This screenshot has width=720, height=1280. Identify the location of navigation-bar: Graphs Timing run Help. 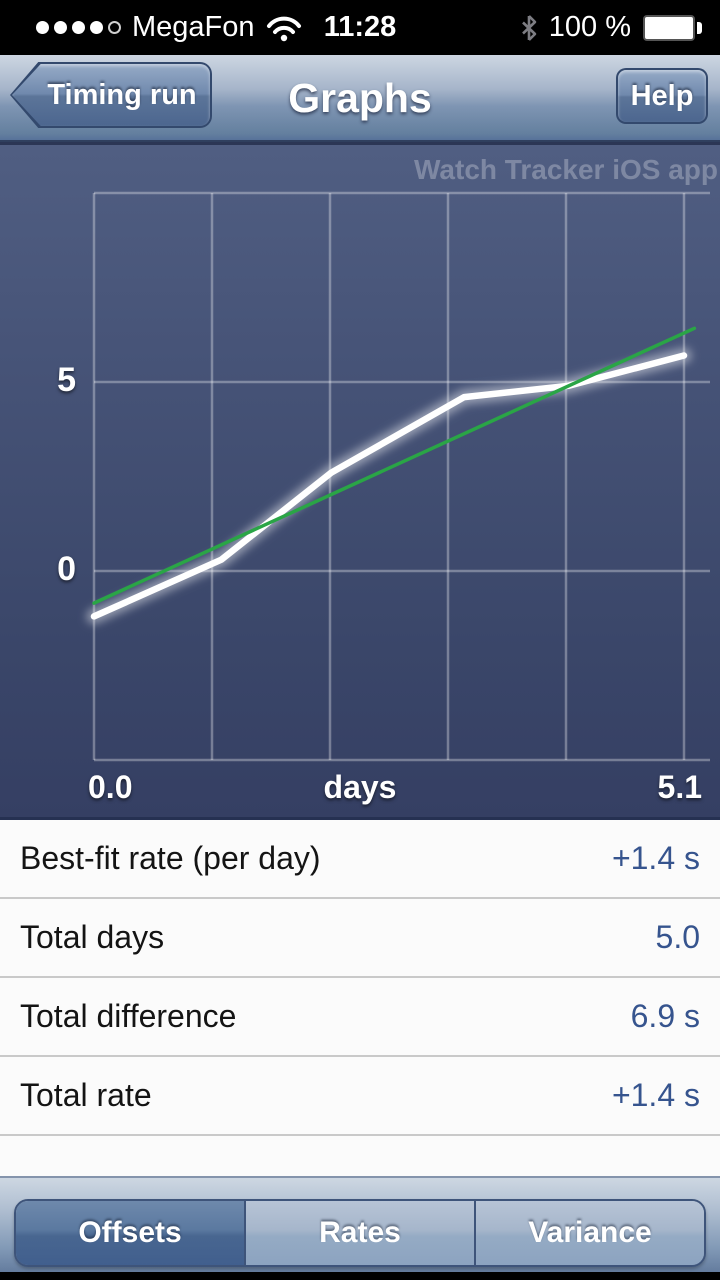
(360, 98).